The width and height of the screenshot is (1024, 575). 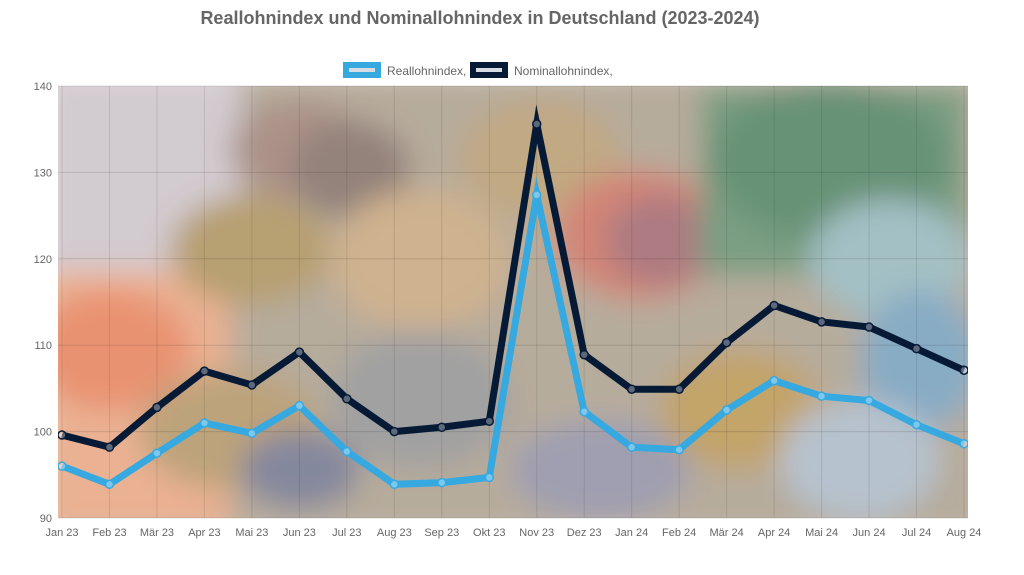 I want to click on x-tick-label: Feb 24, so click(x=679, y=533).